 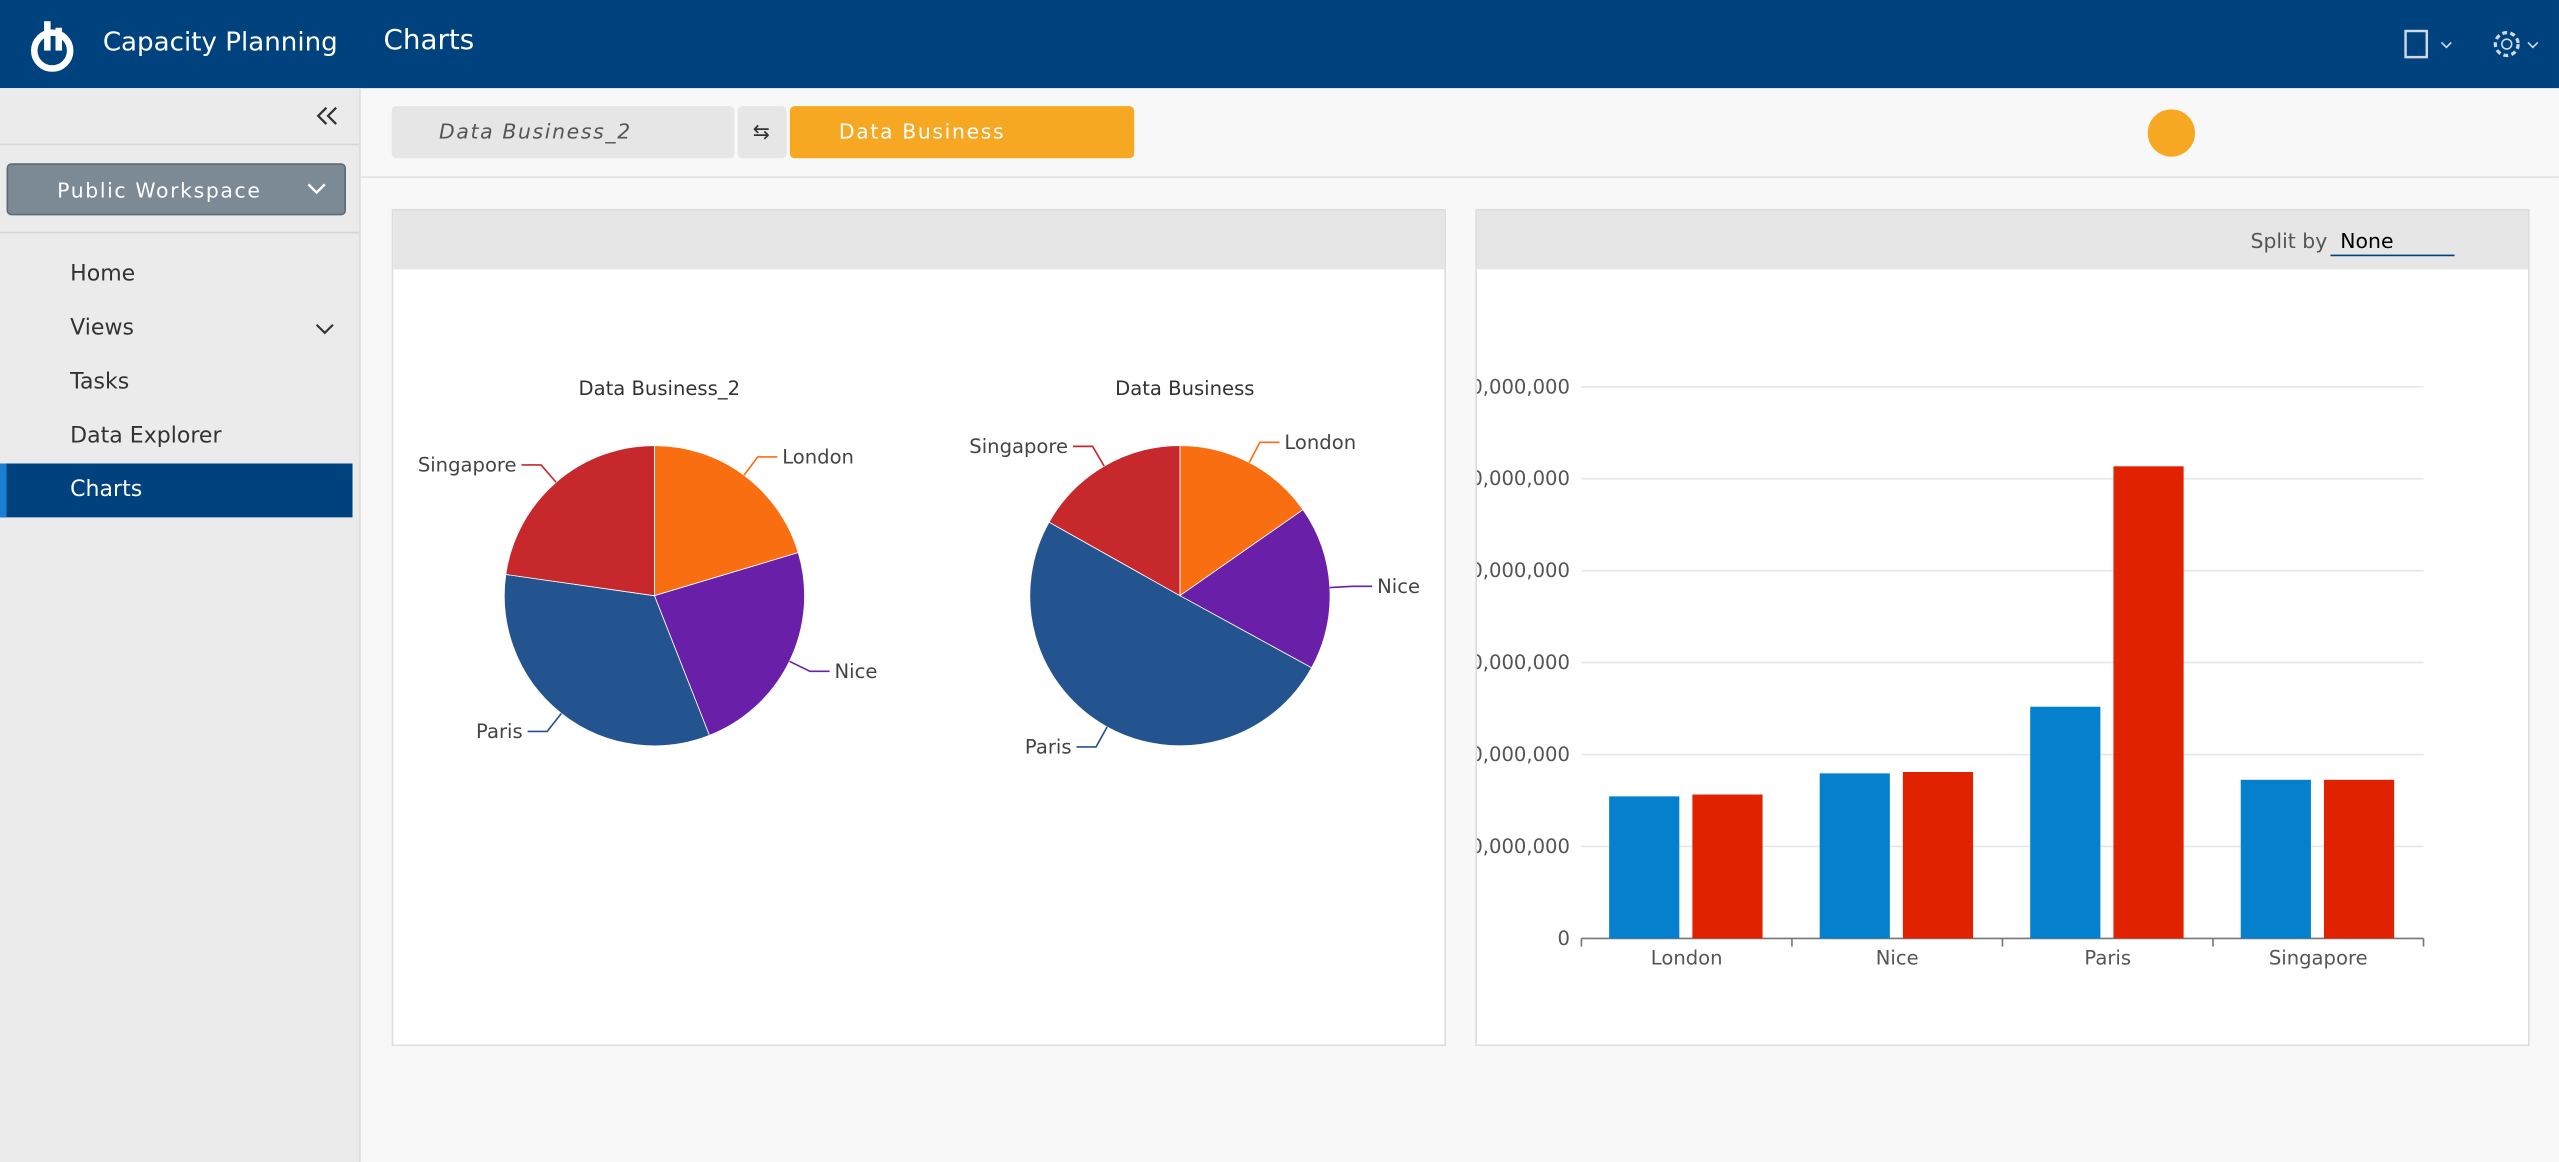 What do you see at coordinates (1514, 662) in the screenshot?
I see `y-tick-label: 60,000,000` at bounding box center [1514, 662].